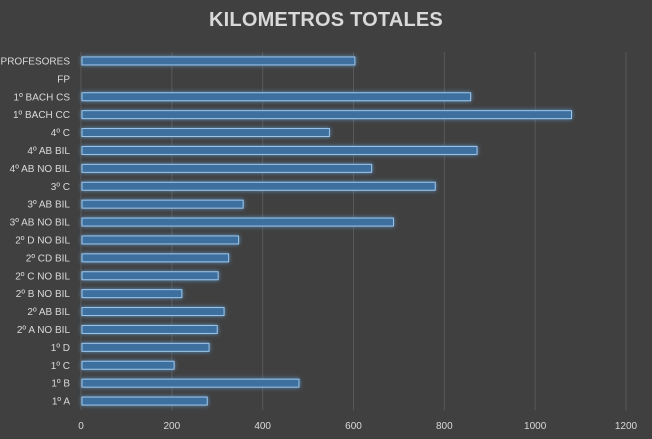 This screenshot has width=652, height=439. Describe the element at coordinates (326, 20) in the screenshot. I see `chart-title: KILOMETROS TOTALES` at that location.